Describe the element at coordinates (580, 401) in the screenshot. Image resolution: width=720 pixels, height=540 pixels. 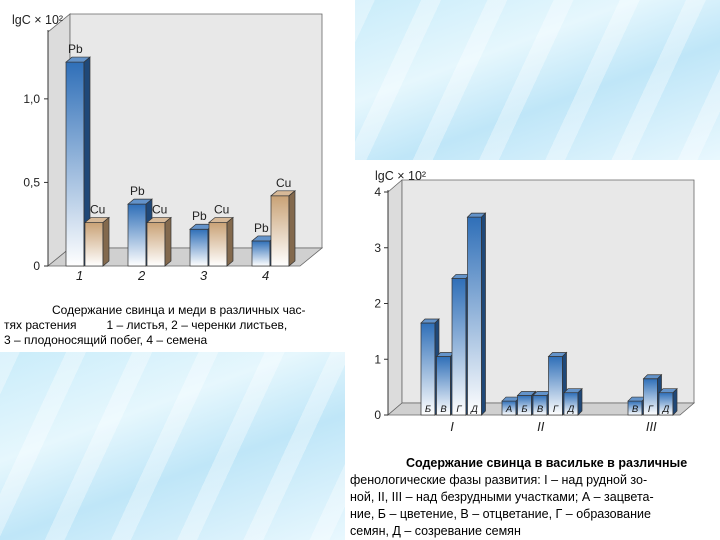
I see `chart2-bar-II-Д-side` at that location.